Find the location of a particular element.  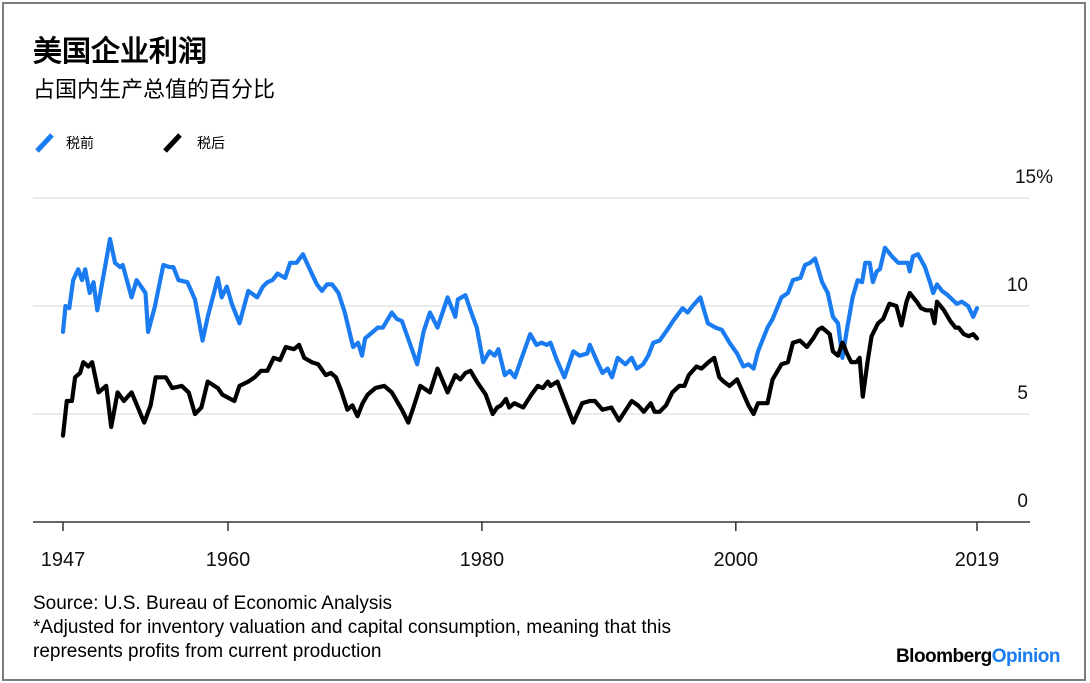

y-tick-label: 5 is located at coordinates (1022, 393).